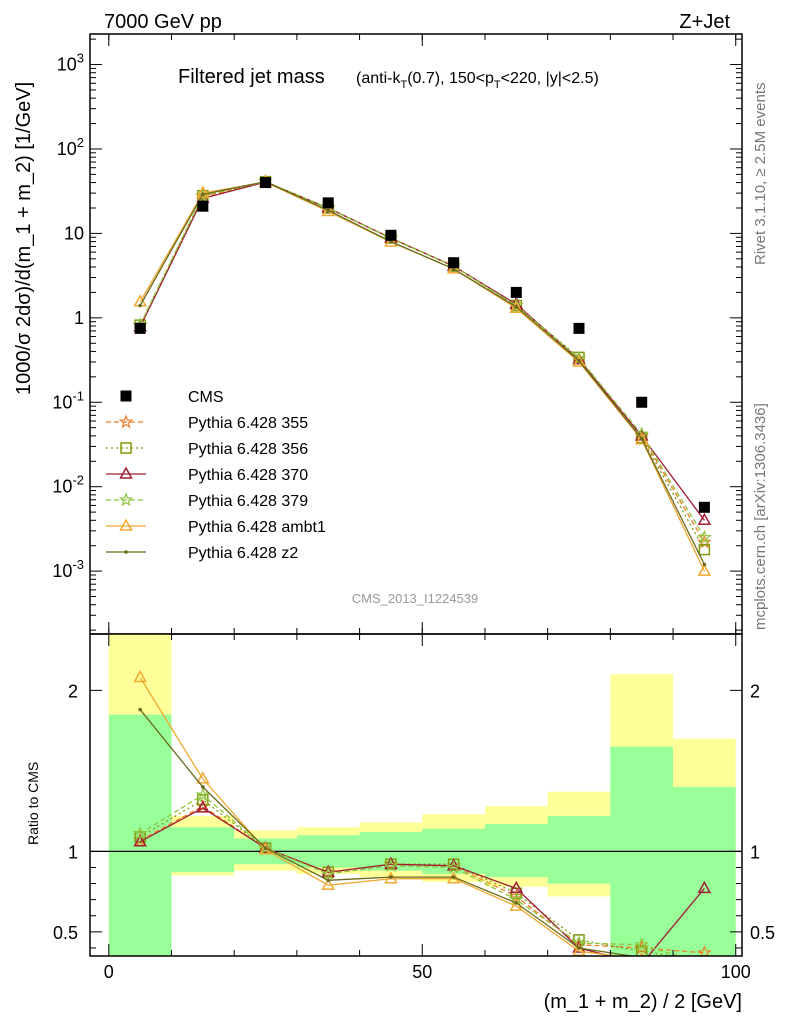 The image size is (786, 1024). I want to click on x-tick-label: 50, so click(422, 972).